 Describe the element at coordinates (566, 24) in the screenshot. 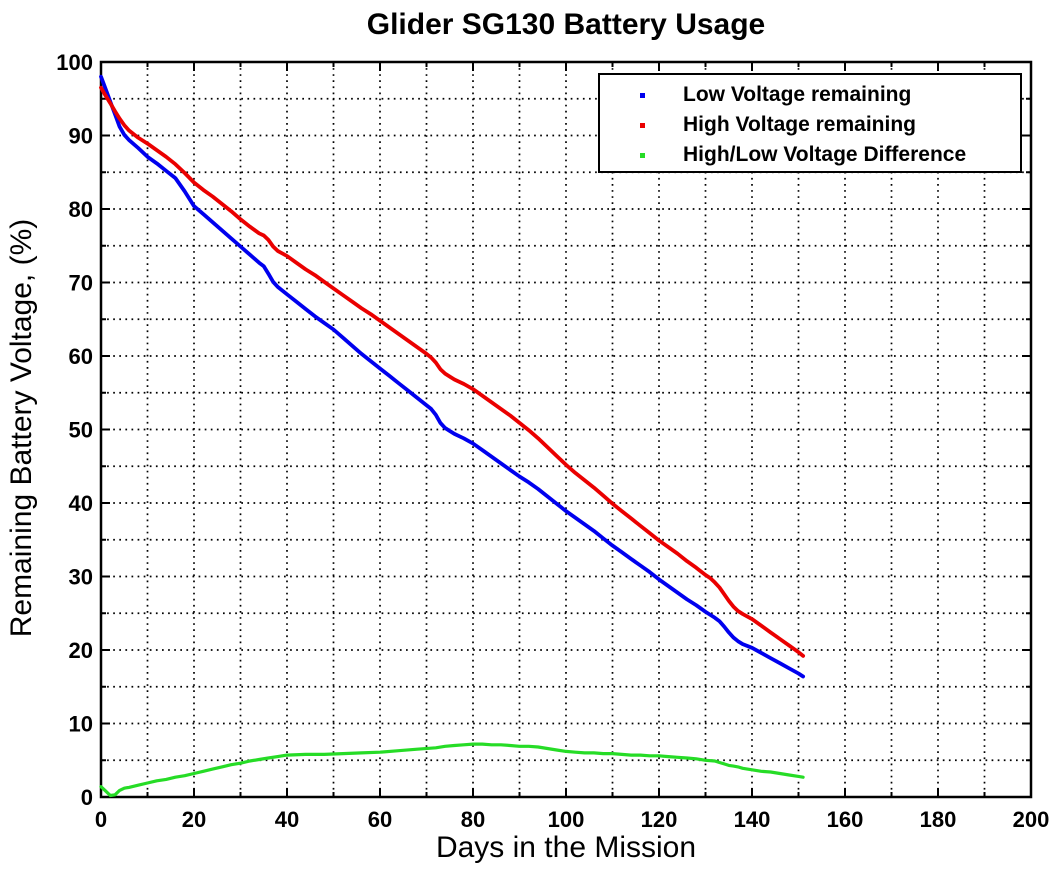

I see `chart-title: Glider SG130 Battery Usage` at that location.